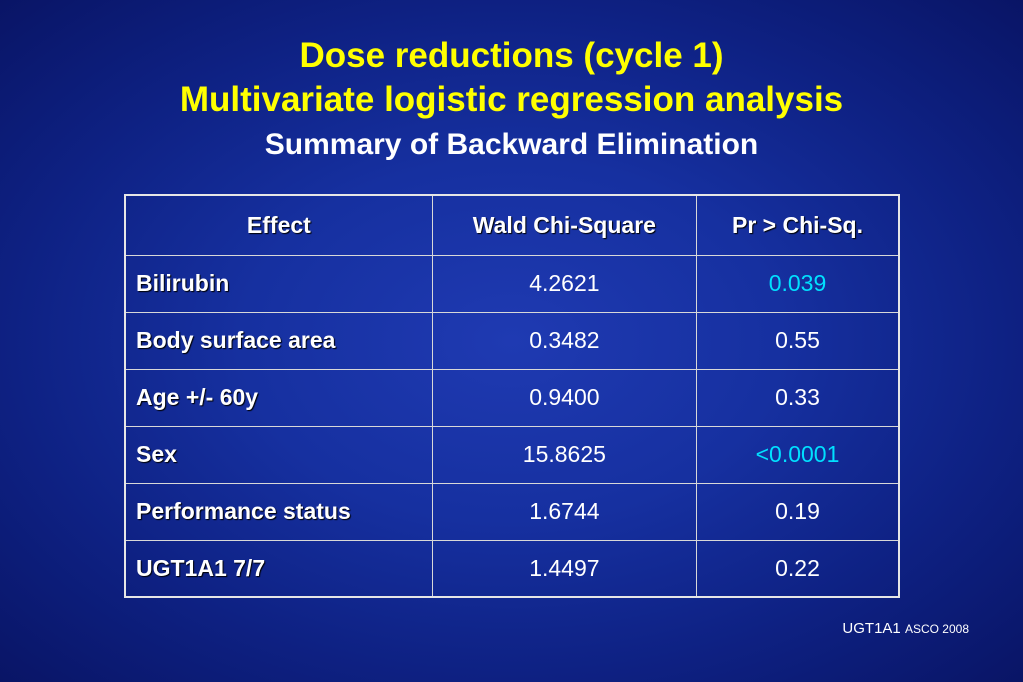  What do you see at coordinates (511, 55) in the screenshot?
I see `slide-title-line-1: Dose reductions (cycle 1)` at bounding box center [511, 55].